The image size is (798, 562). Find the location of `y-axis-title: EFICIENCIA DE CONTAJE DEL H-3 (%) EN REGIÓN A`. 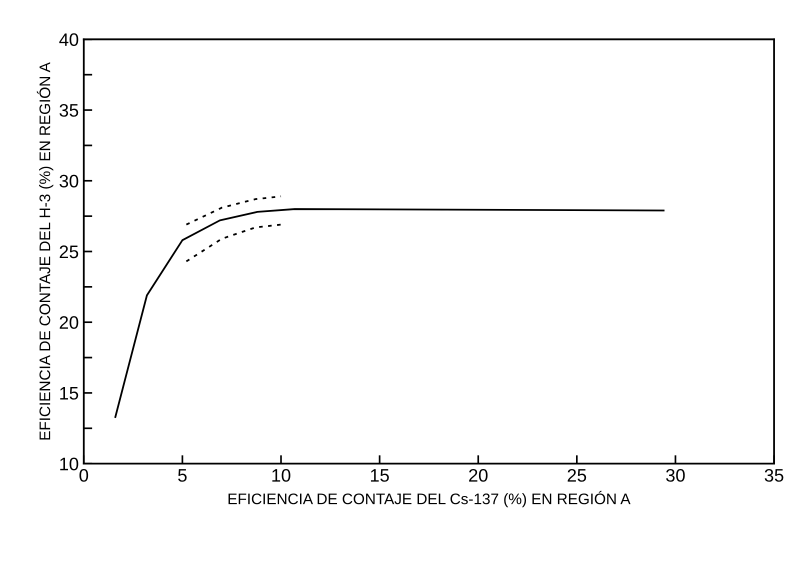

y-axis-title: EFICIENCIA DE CONTAJE DEL H-3 (%) EN REGIÓN A is located at coordinates (45, 251).